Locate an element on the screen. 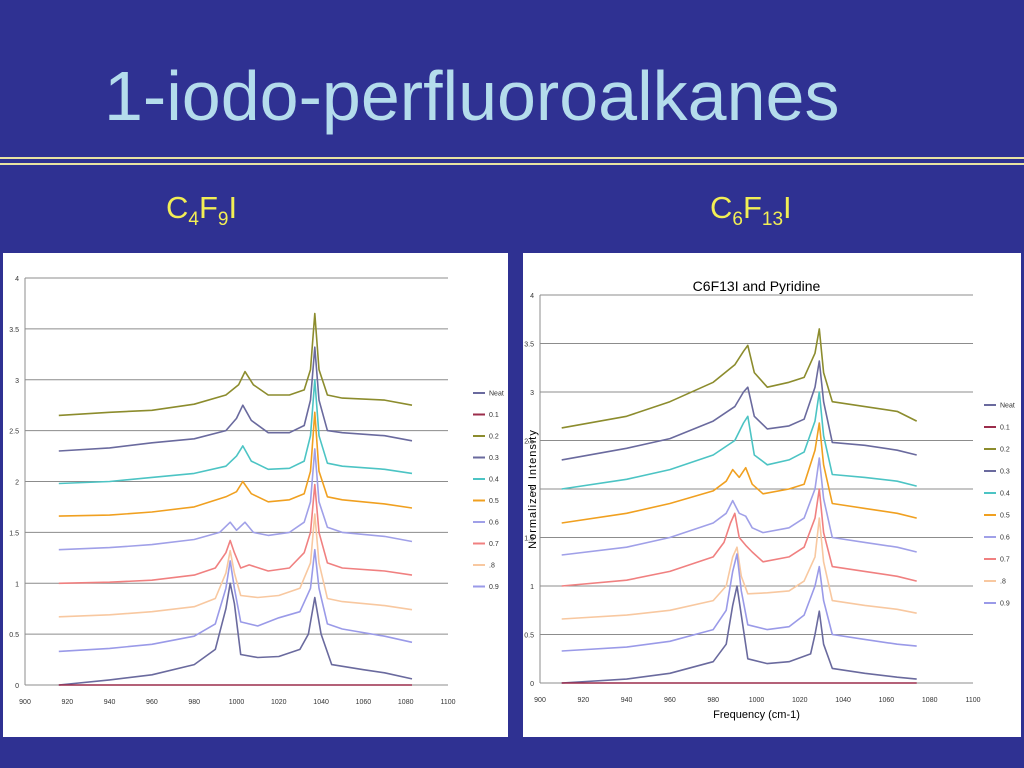  formula-right-element: F is located at coordinates (752, 207).